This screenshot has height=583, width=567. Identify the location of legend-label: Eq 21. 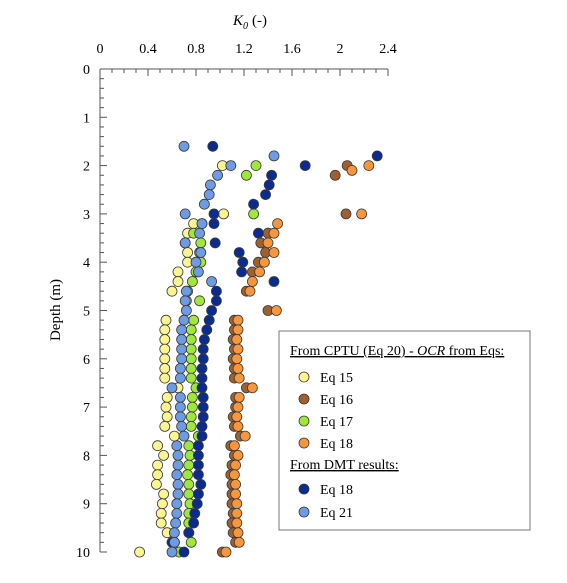
(336, 513).